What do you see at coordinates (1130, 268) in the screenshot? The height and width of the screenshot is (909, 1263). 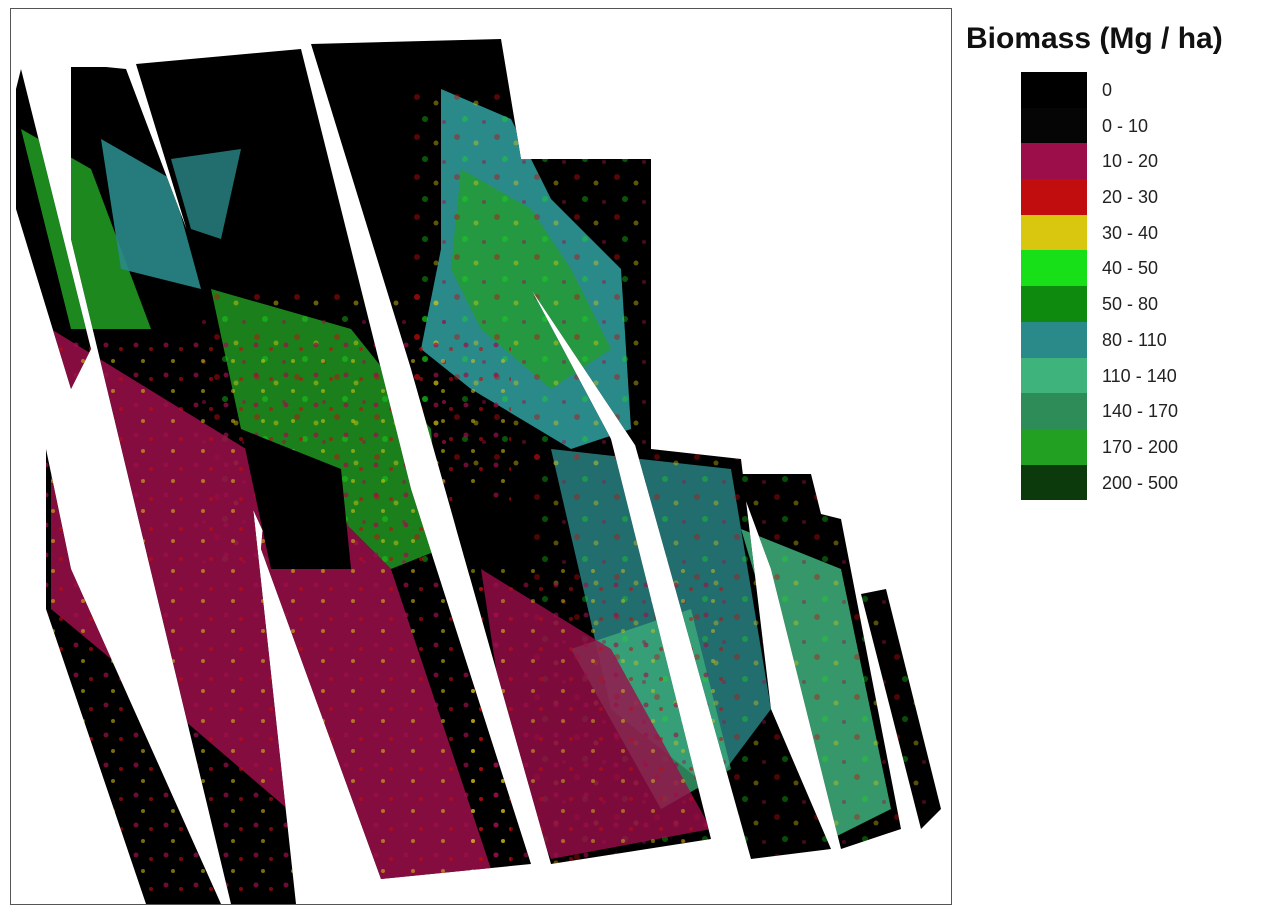 I see `legend-label: 40 - 50` at bounding box center [1130, 268].